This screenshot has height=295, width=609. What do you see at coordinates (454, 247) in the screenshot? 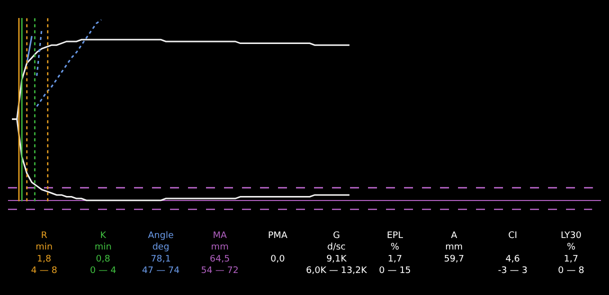
I see `text: A mm 59,7` at bounding box center [454, 247].